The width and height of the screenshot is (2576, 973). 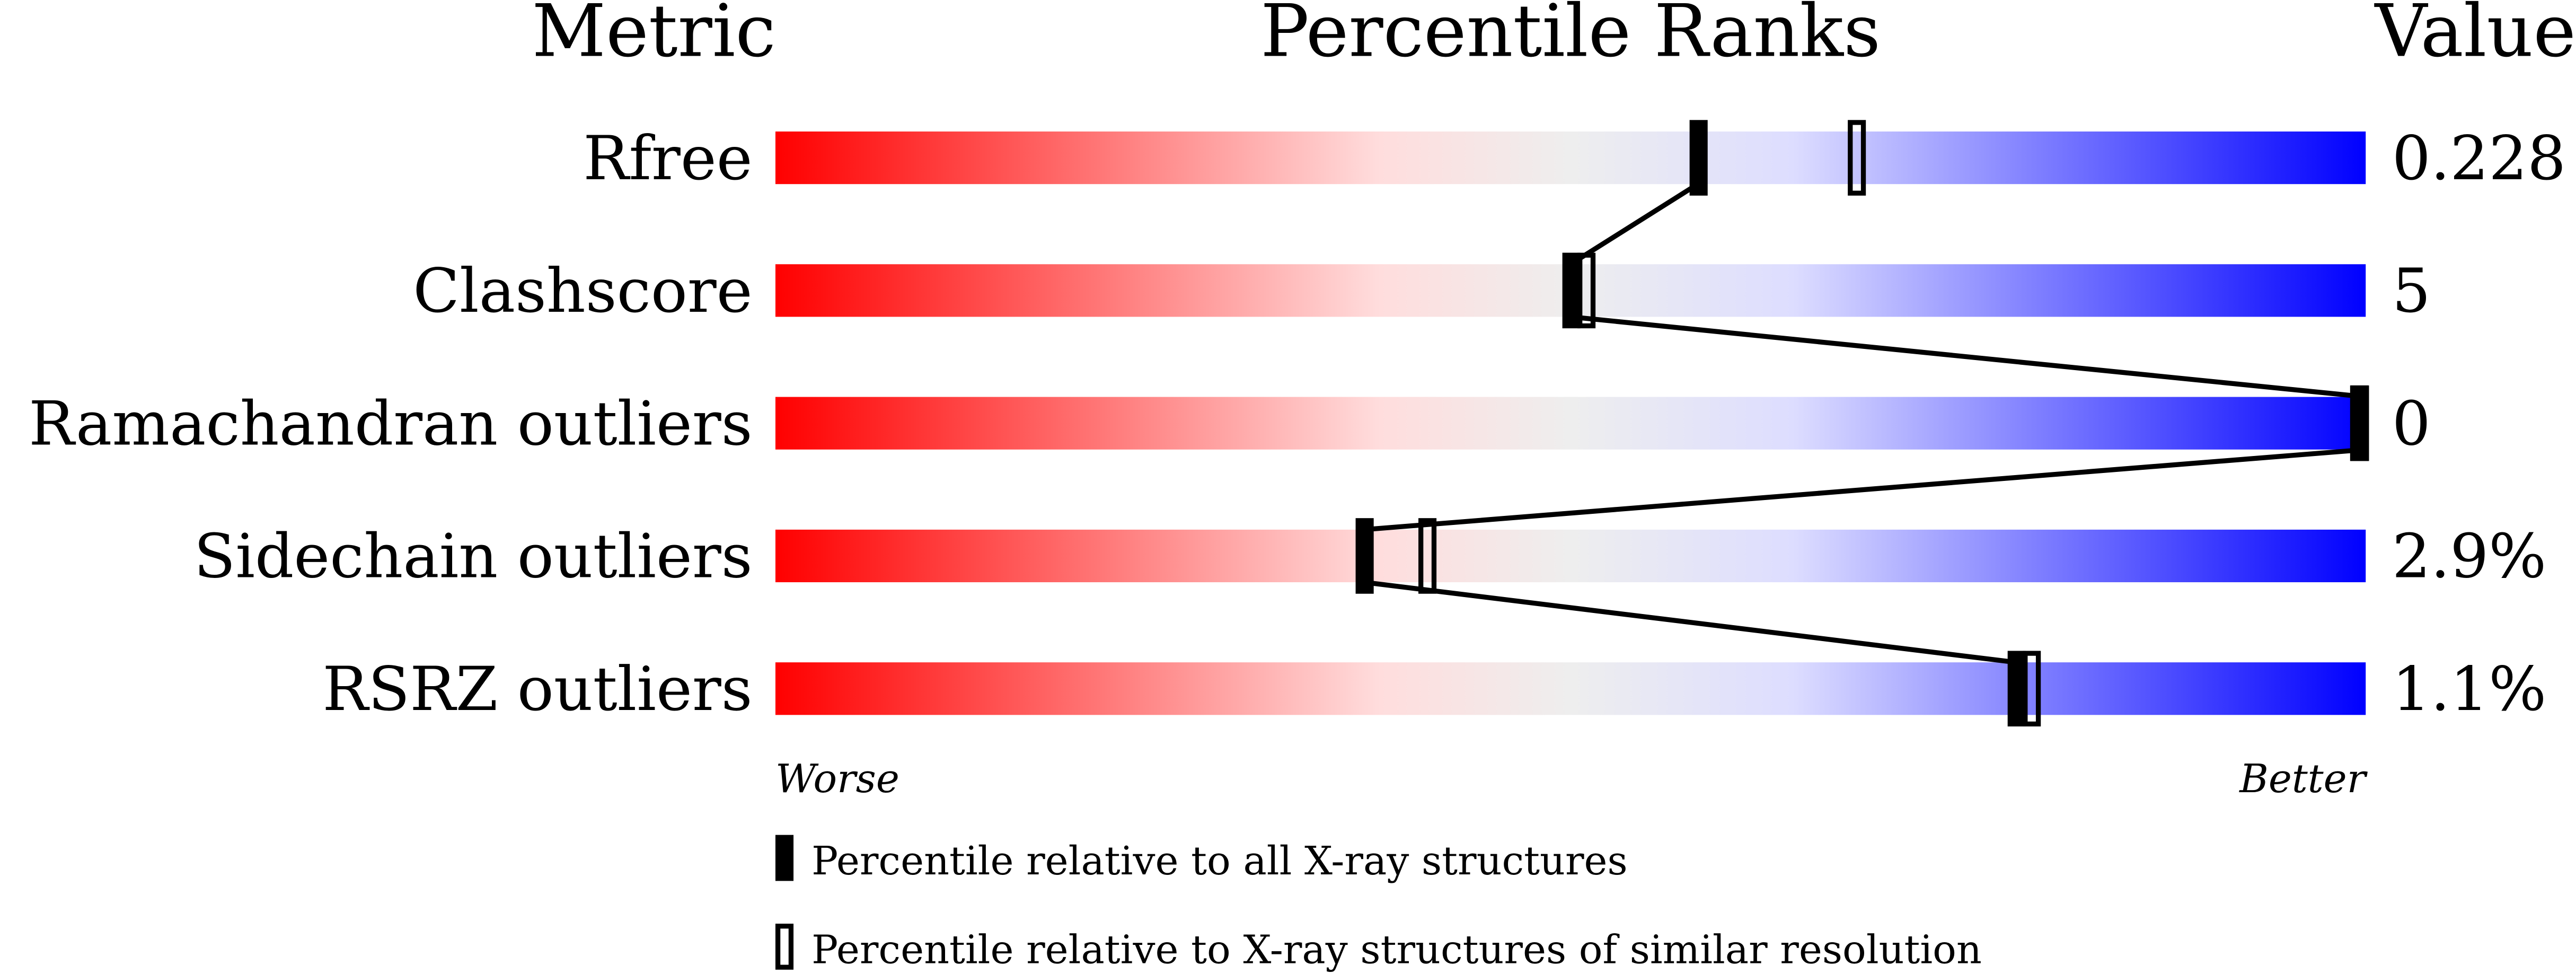 I want to click on metric-value: 0.228, so click(x=2479, y=159).